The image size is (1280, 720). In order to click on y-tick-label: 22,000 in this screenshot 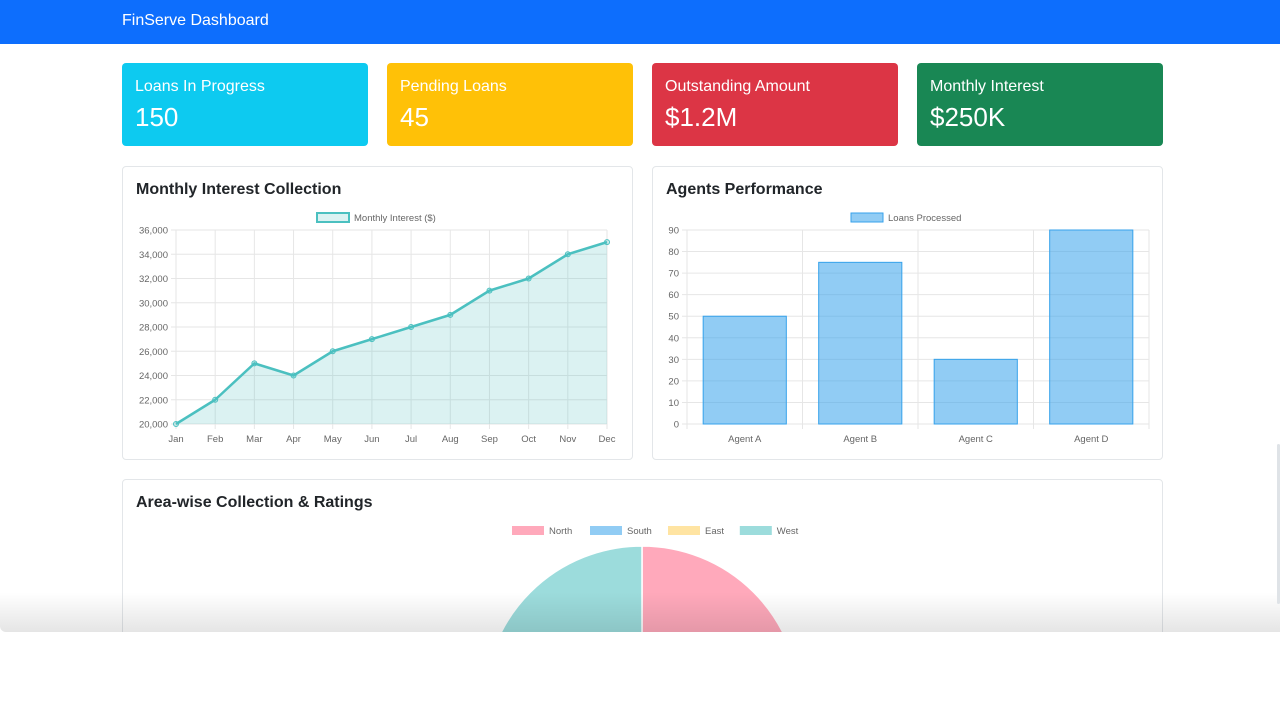, I will do `click(153, 400)`.